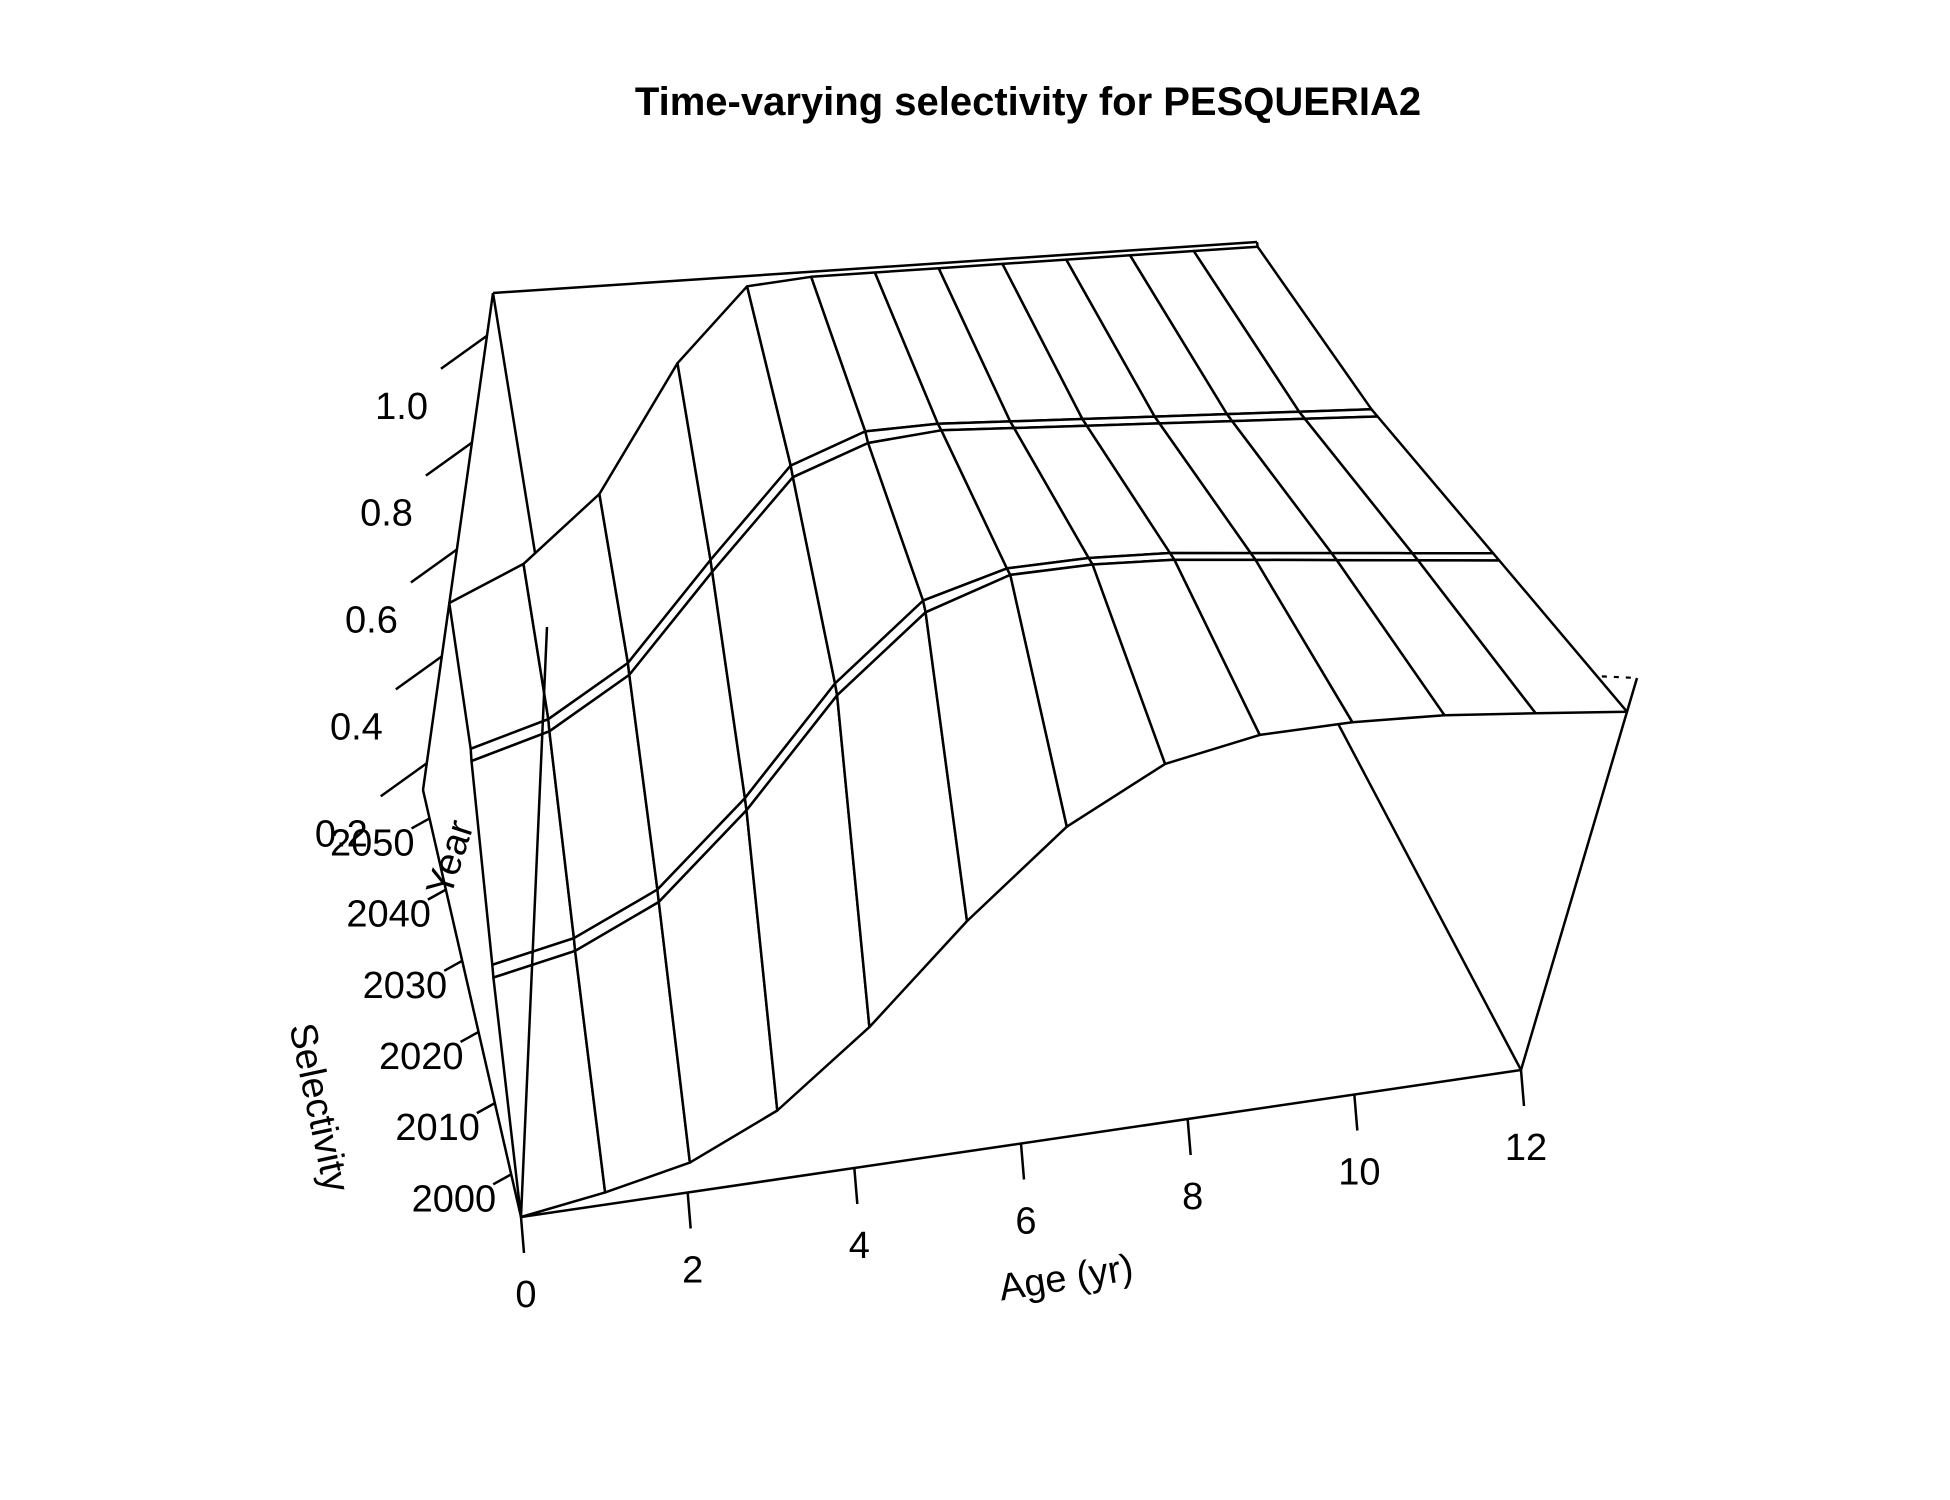 The image size is (1950, 1500). What do you see at coordinates (1031, 1192) in the screenshot?
I see `age-axis: 0 2 4 6 8 10 12` at bounding box center [1031, 1192].